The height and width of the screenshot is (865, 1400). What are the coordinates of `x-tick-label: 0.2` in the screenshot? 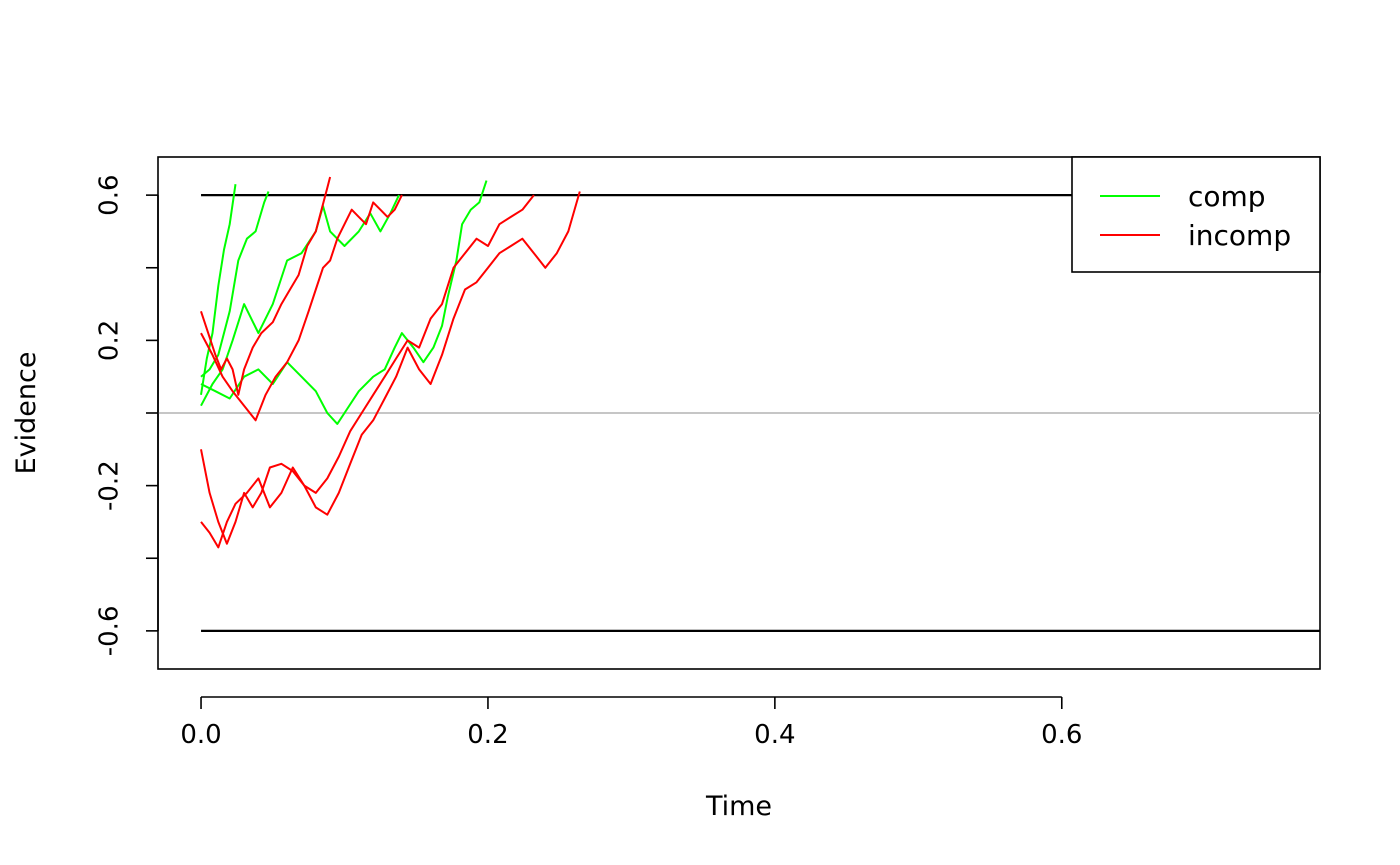 It's located at (487, 735).